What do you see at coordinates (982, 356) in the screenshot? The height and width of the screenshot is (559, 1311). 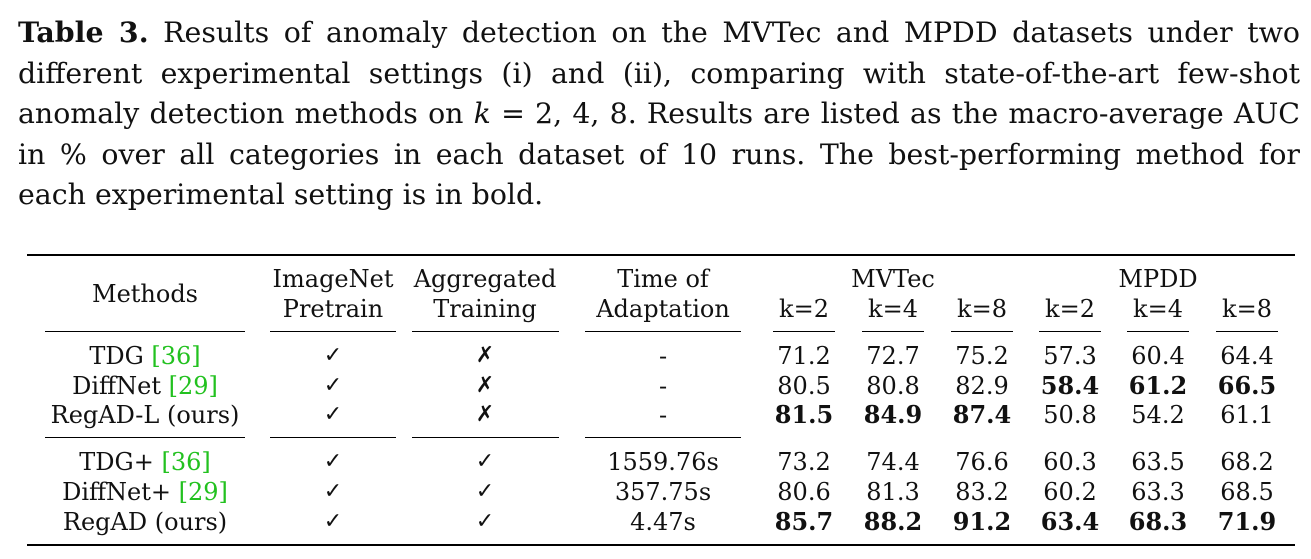 I see `auc-value: 75.2` at bounding box center [982, 356].